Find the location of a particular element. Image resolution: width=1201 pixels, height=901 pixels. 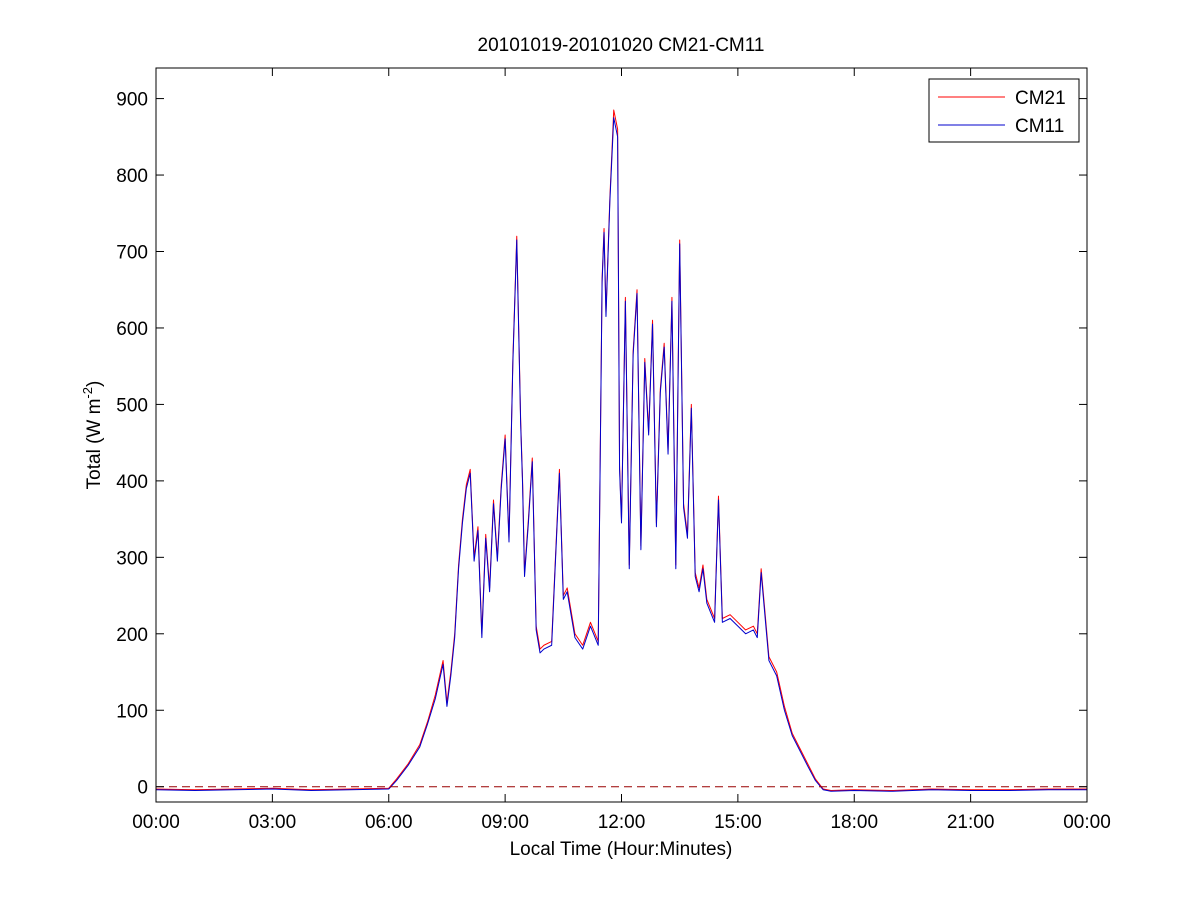

x-tick-label: 18:00 is located at coordinates (854, 822).